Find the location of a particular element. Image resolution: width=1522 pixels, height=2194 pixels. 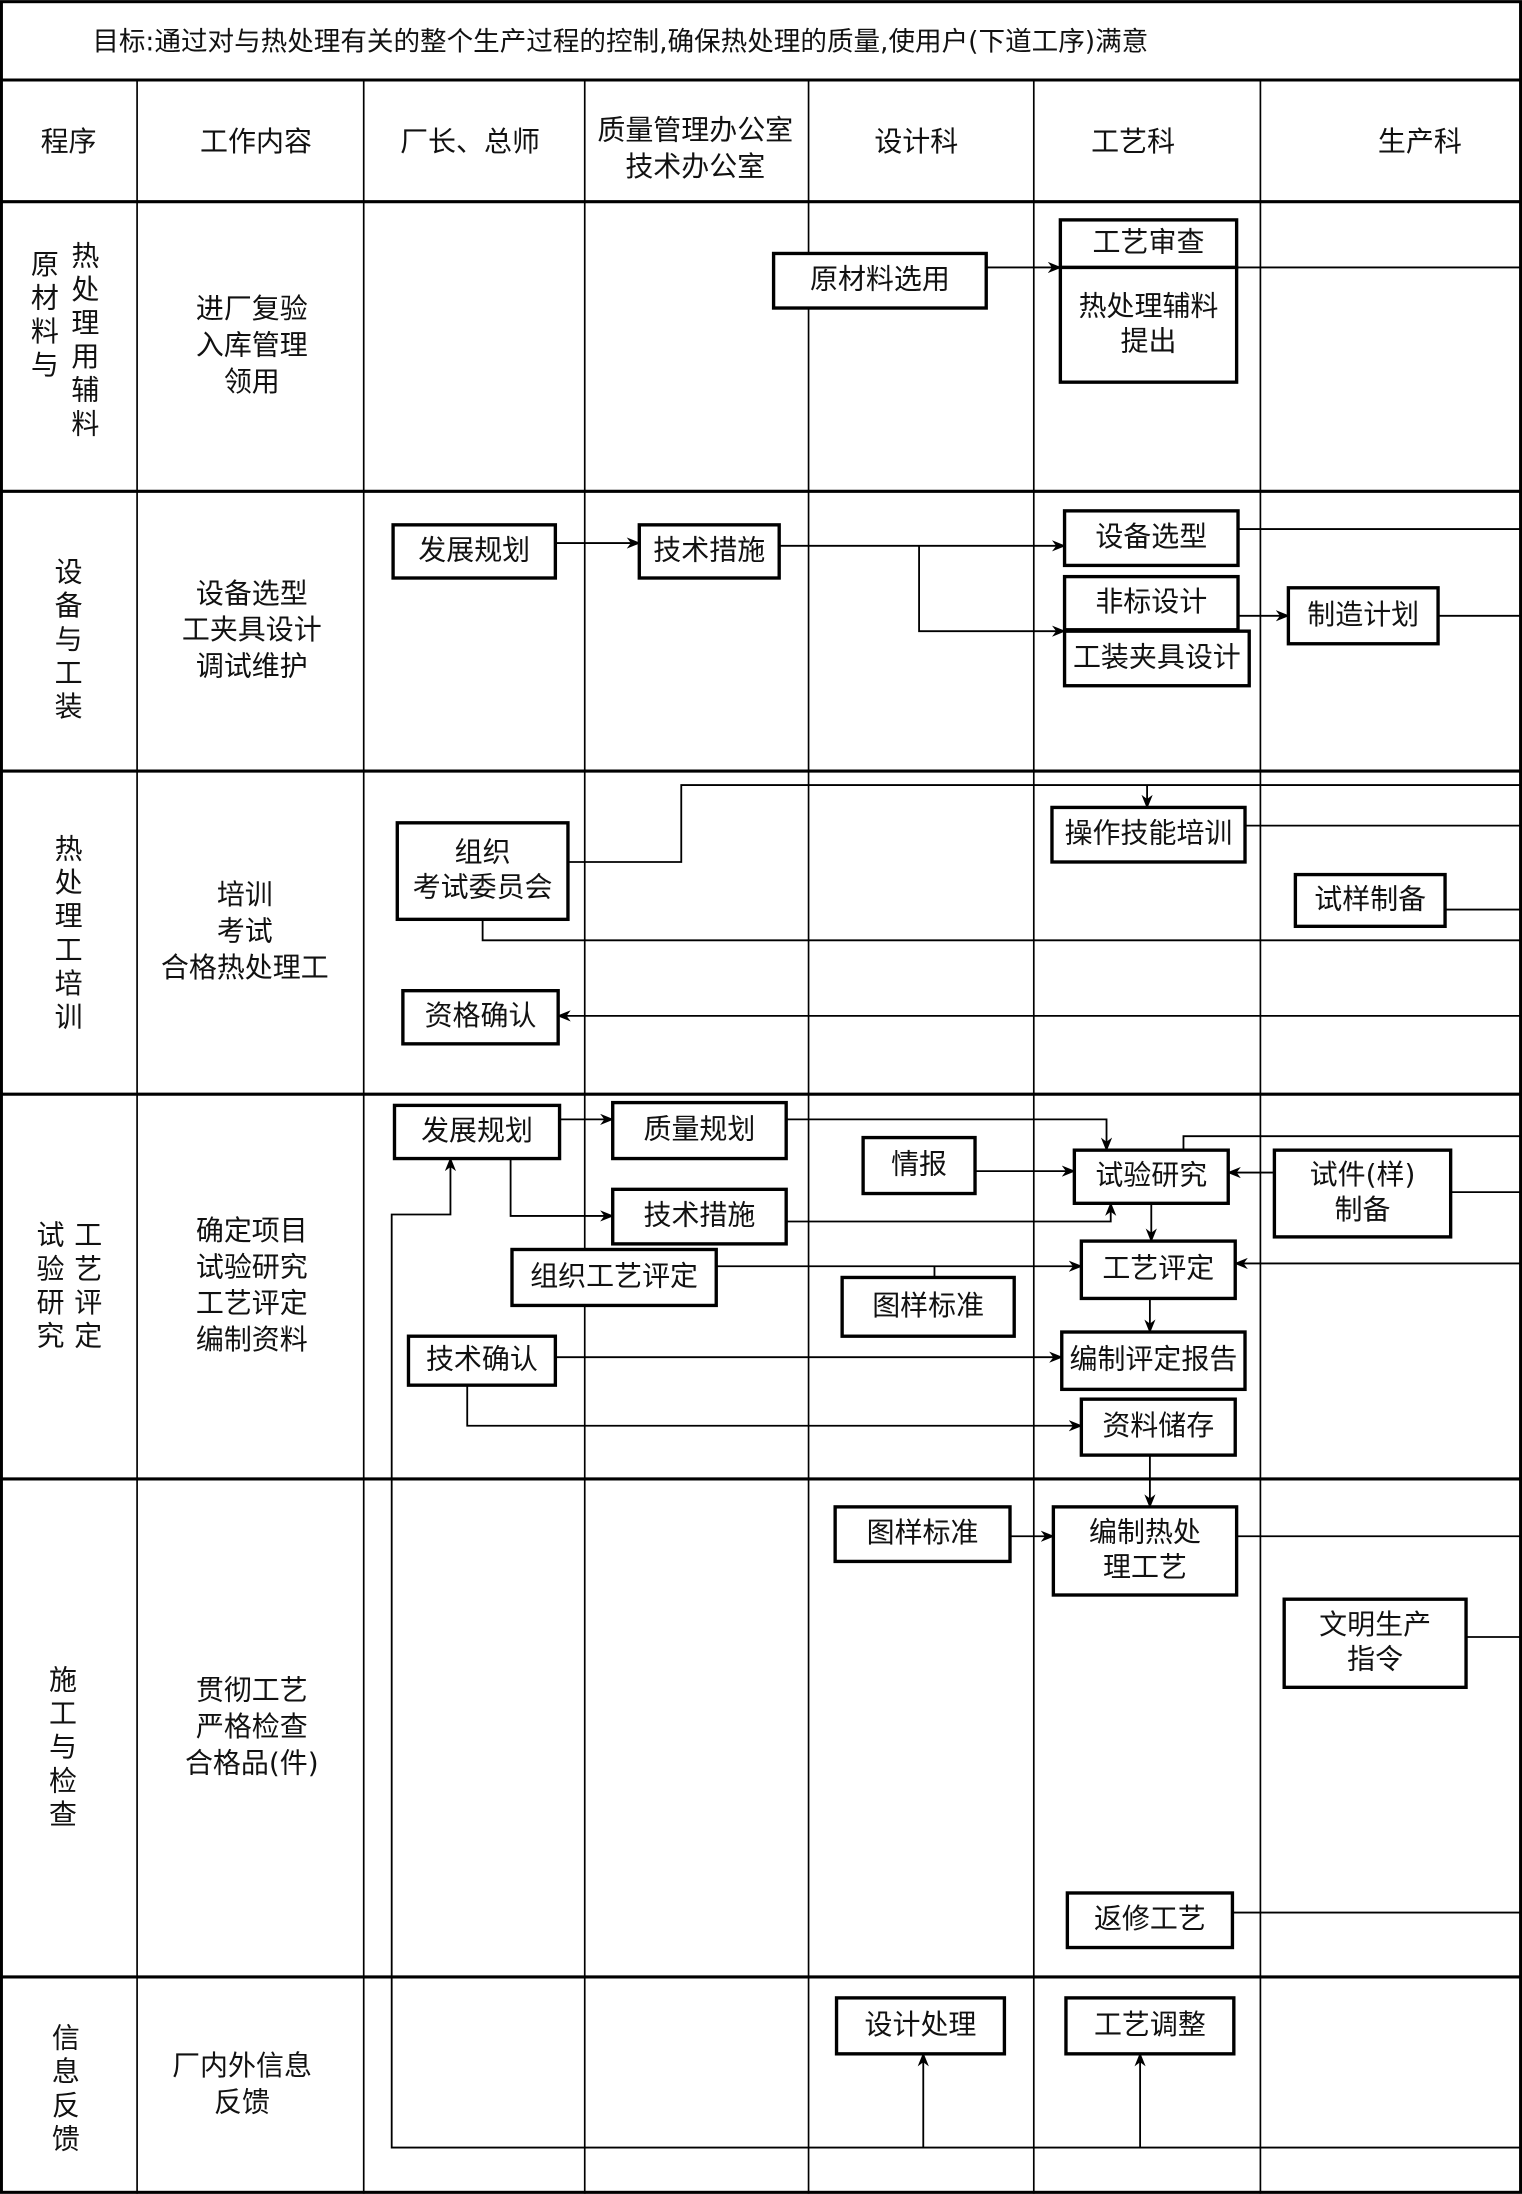

box-sample-prep: 试样制备 is located at coordinates (1370, 900).